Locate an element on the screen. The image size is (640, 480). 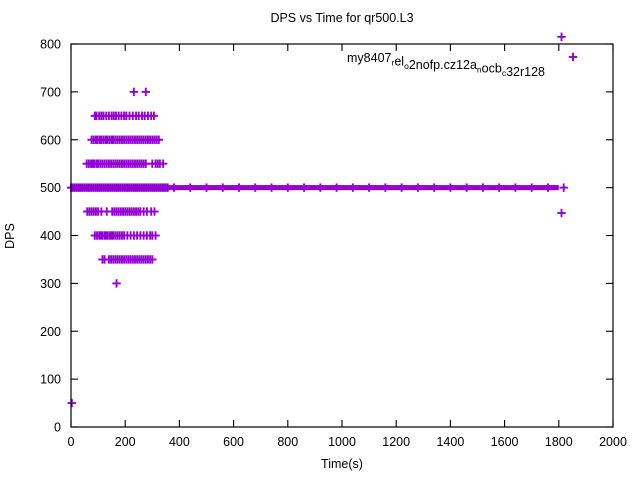
x-tick-label: 1000 is located at coordinates (342, 442).